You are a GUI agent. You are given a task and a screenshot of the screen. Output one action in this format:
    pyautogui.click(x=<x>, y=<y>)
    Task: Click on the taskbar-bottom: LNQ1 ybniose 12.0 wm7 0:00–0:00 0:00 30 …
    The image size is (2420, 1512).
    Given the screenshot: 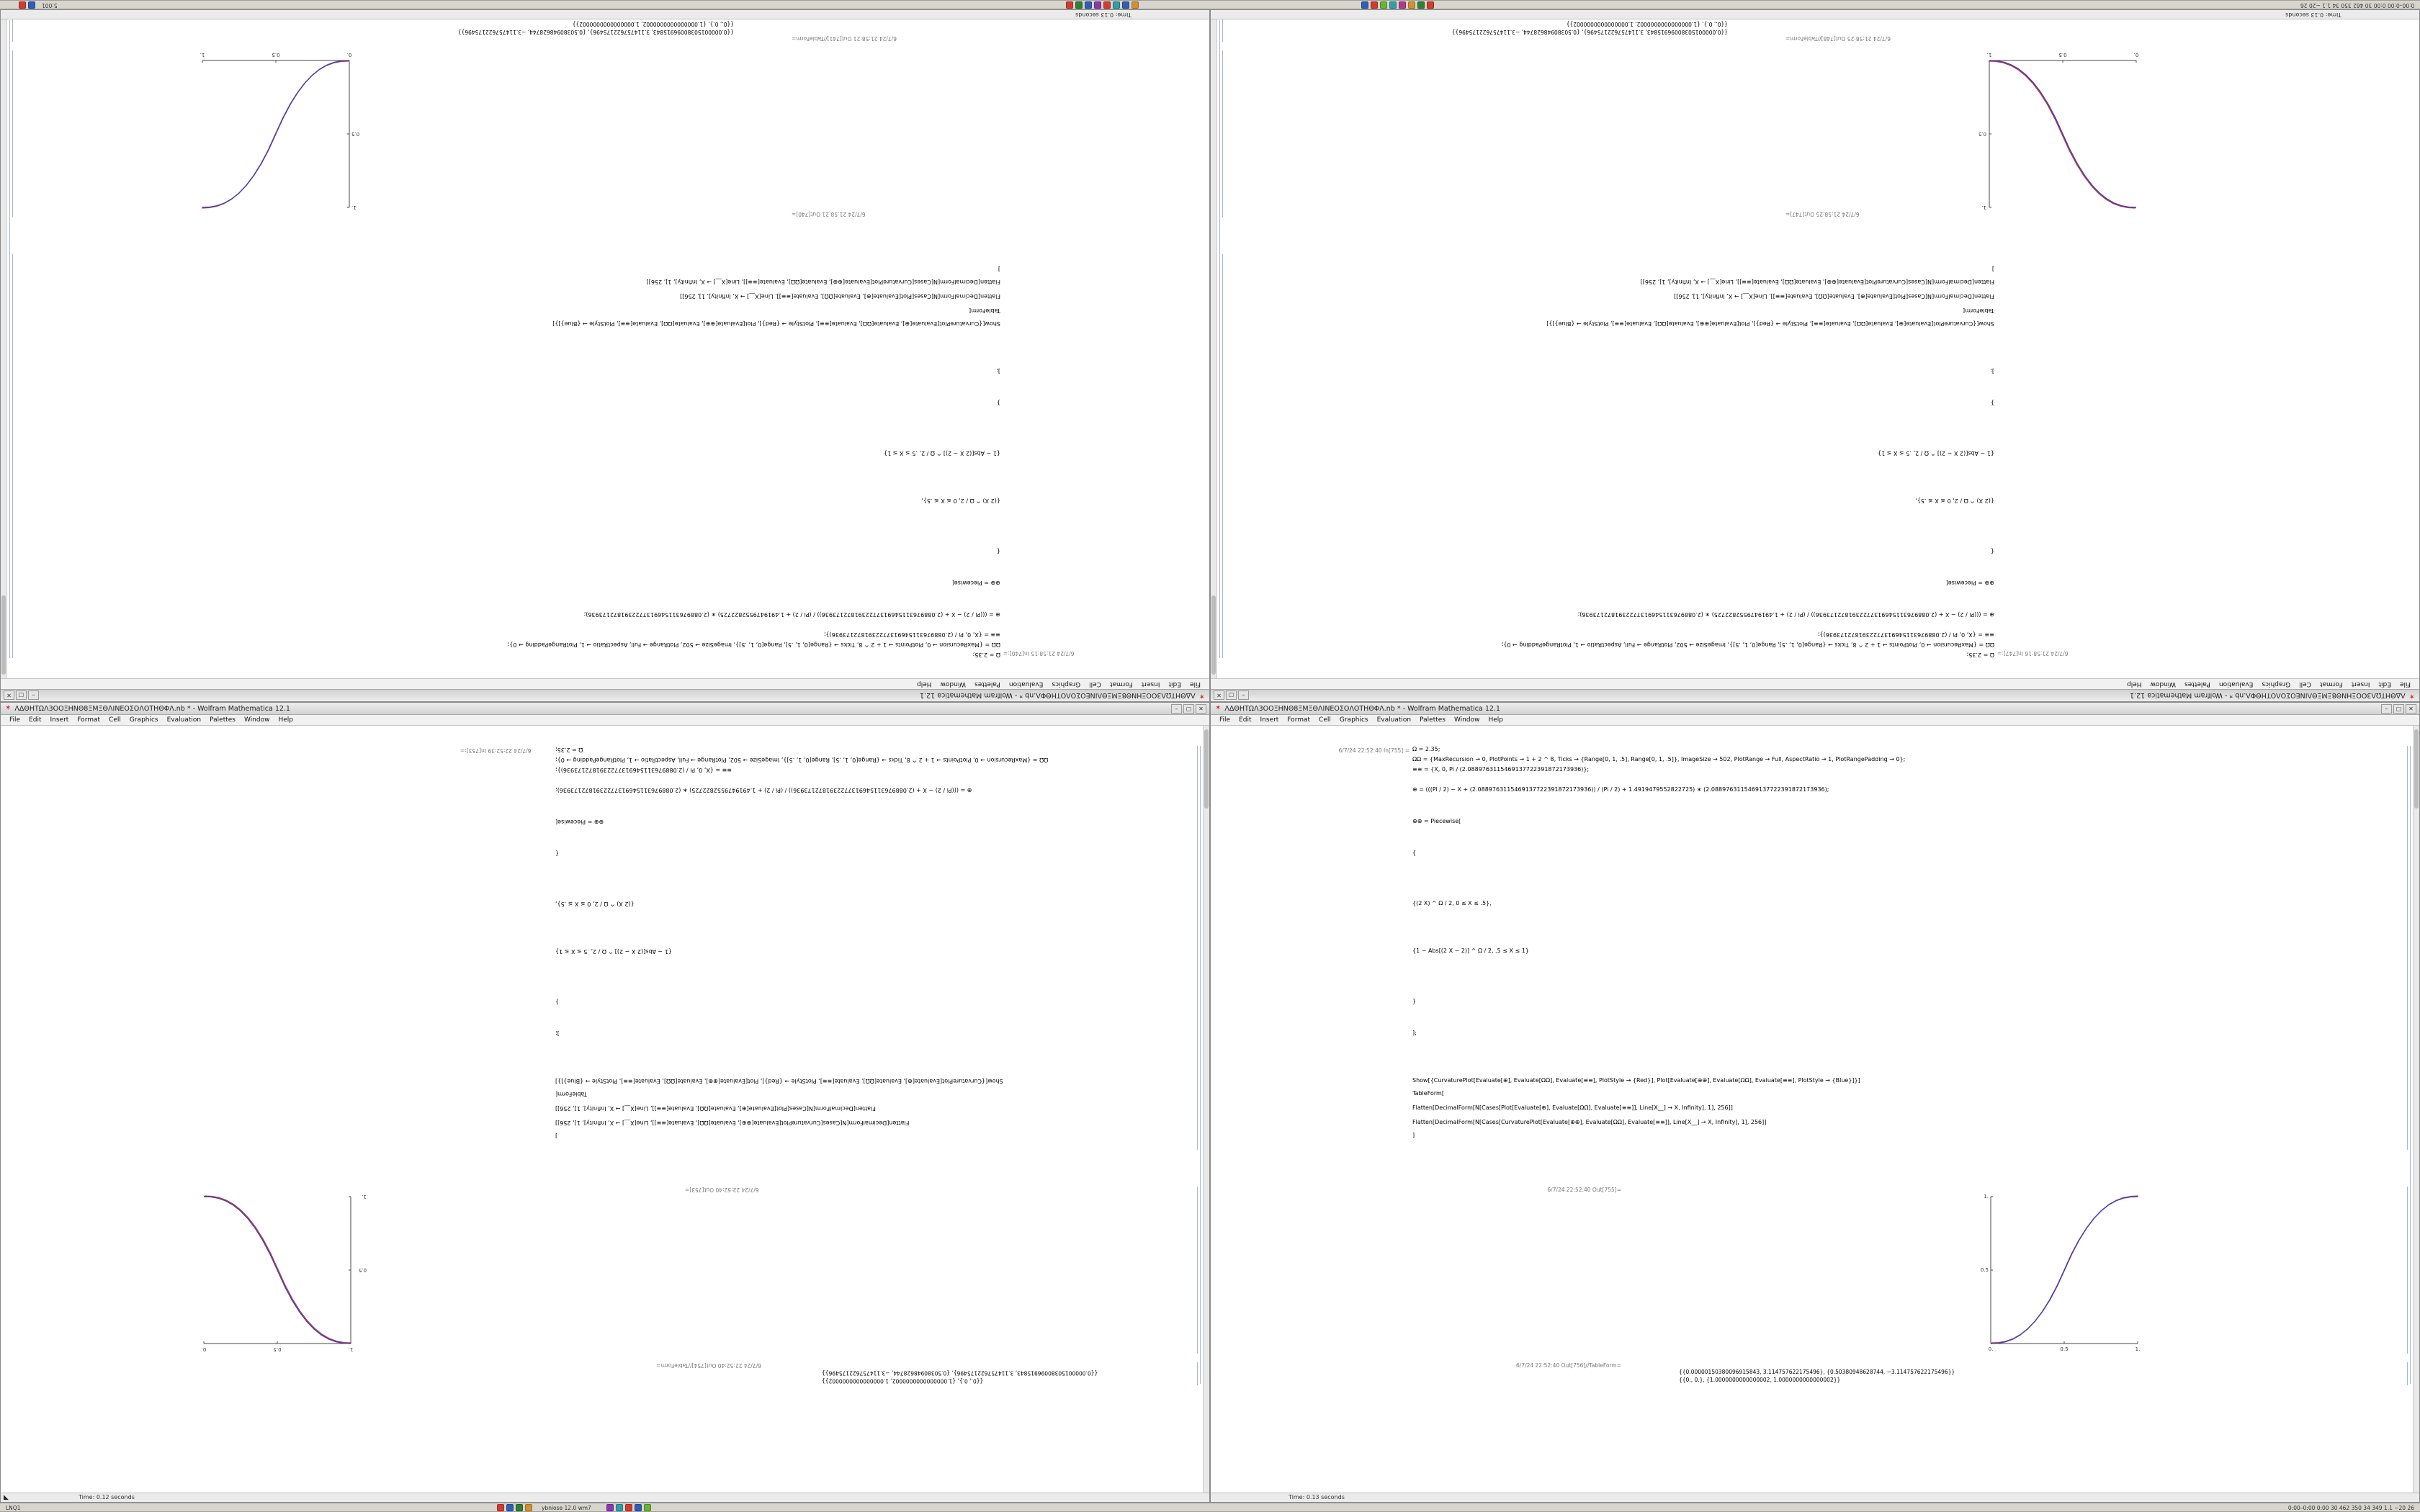 What is the action you would take?
    pyautogui.click(x=1210, y=1507)
    